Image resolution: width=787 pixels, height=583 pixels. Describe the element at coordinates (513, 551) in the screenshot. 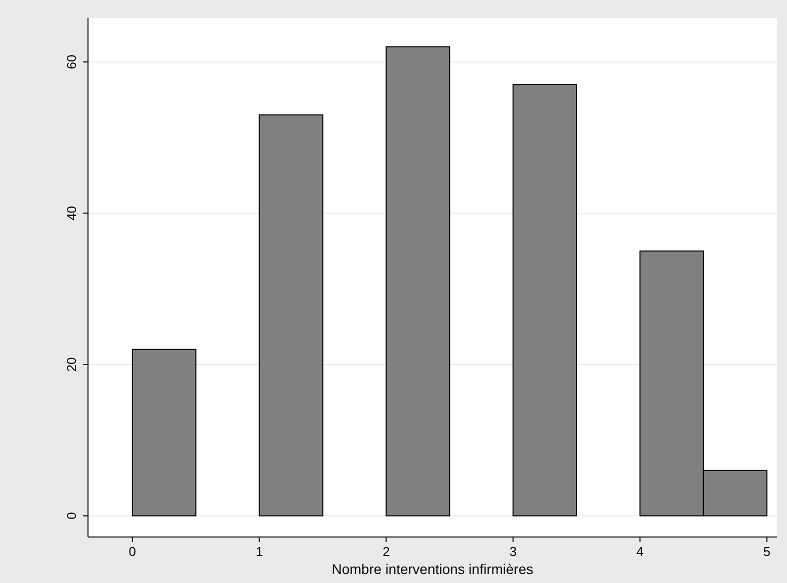

I see `x-tick-label: 3` at that location.